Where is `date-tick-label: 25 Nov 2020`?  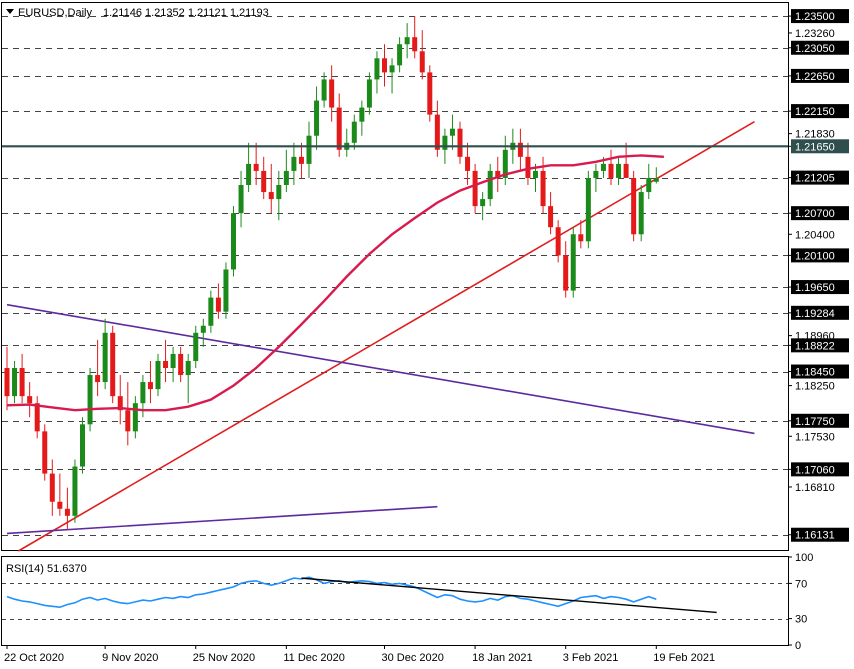
date-tick-label: 25 Nov 2020 is located at coordinates (224, 658).